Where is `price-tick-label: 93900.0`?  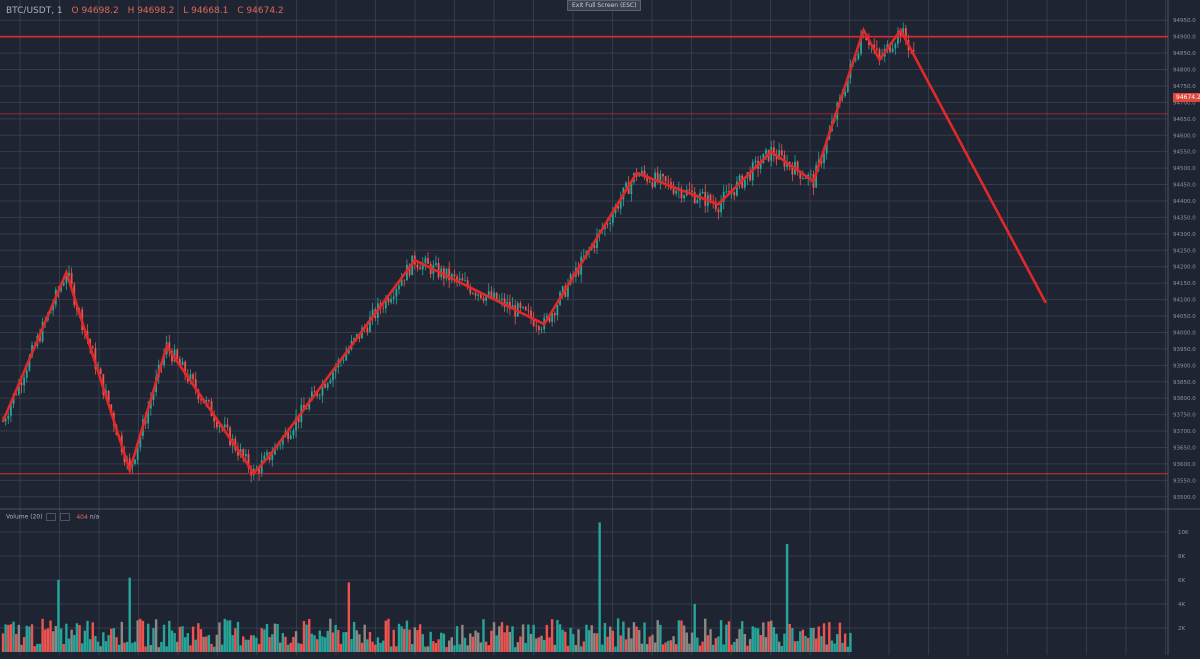
price-tick-label: 93900.0 is located at coordinates (1184, 366).